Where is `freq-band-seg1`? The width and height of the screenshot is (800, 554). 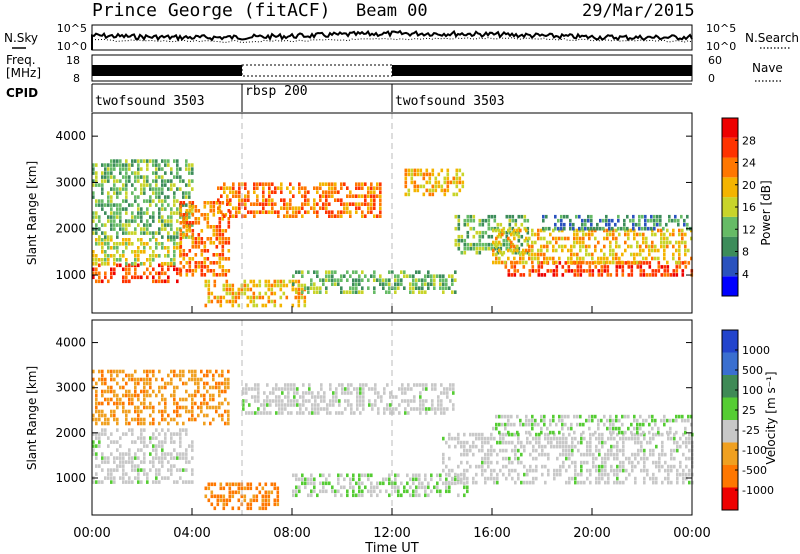
freq-band-seg1 is located at coordinates (167, 70).